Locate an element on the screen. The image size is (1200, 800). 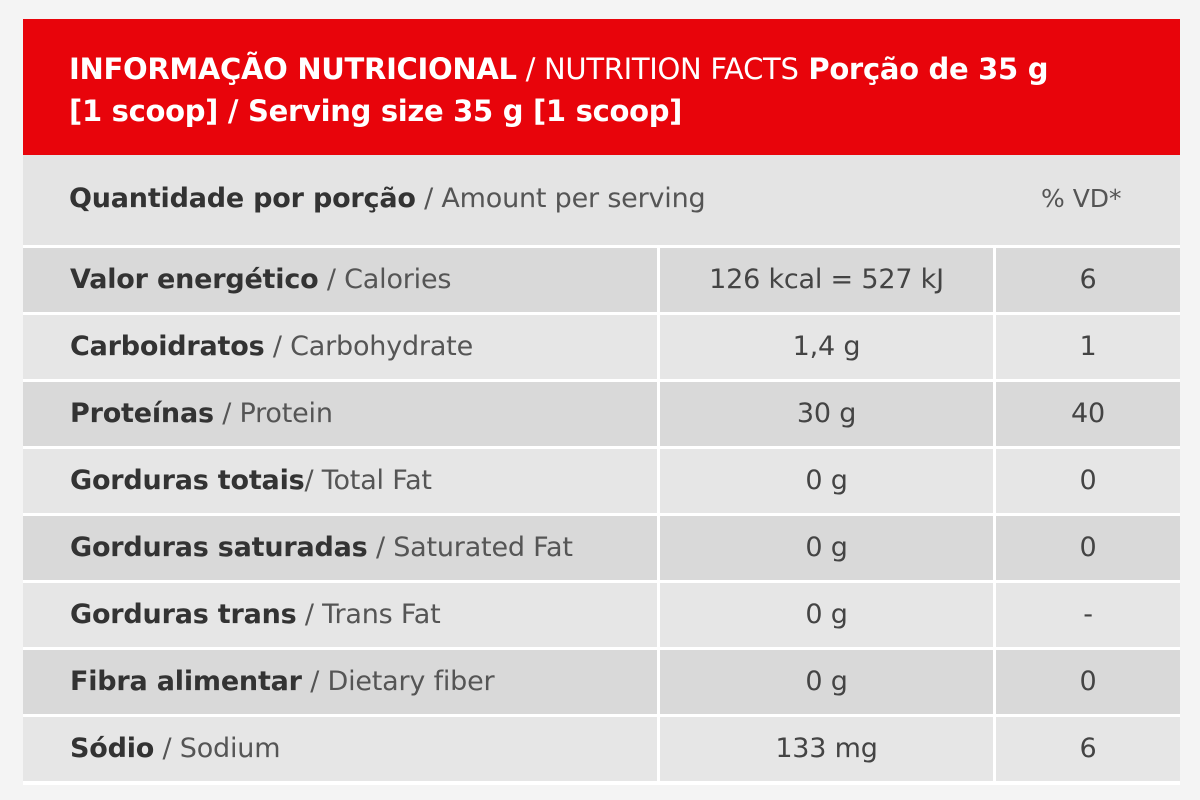
table-row: Carboidratos / Carbohydrate 1,4 g 1 is located at coordinates (601, 347).